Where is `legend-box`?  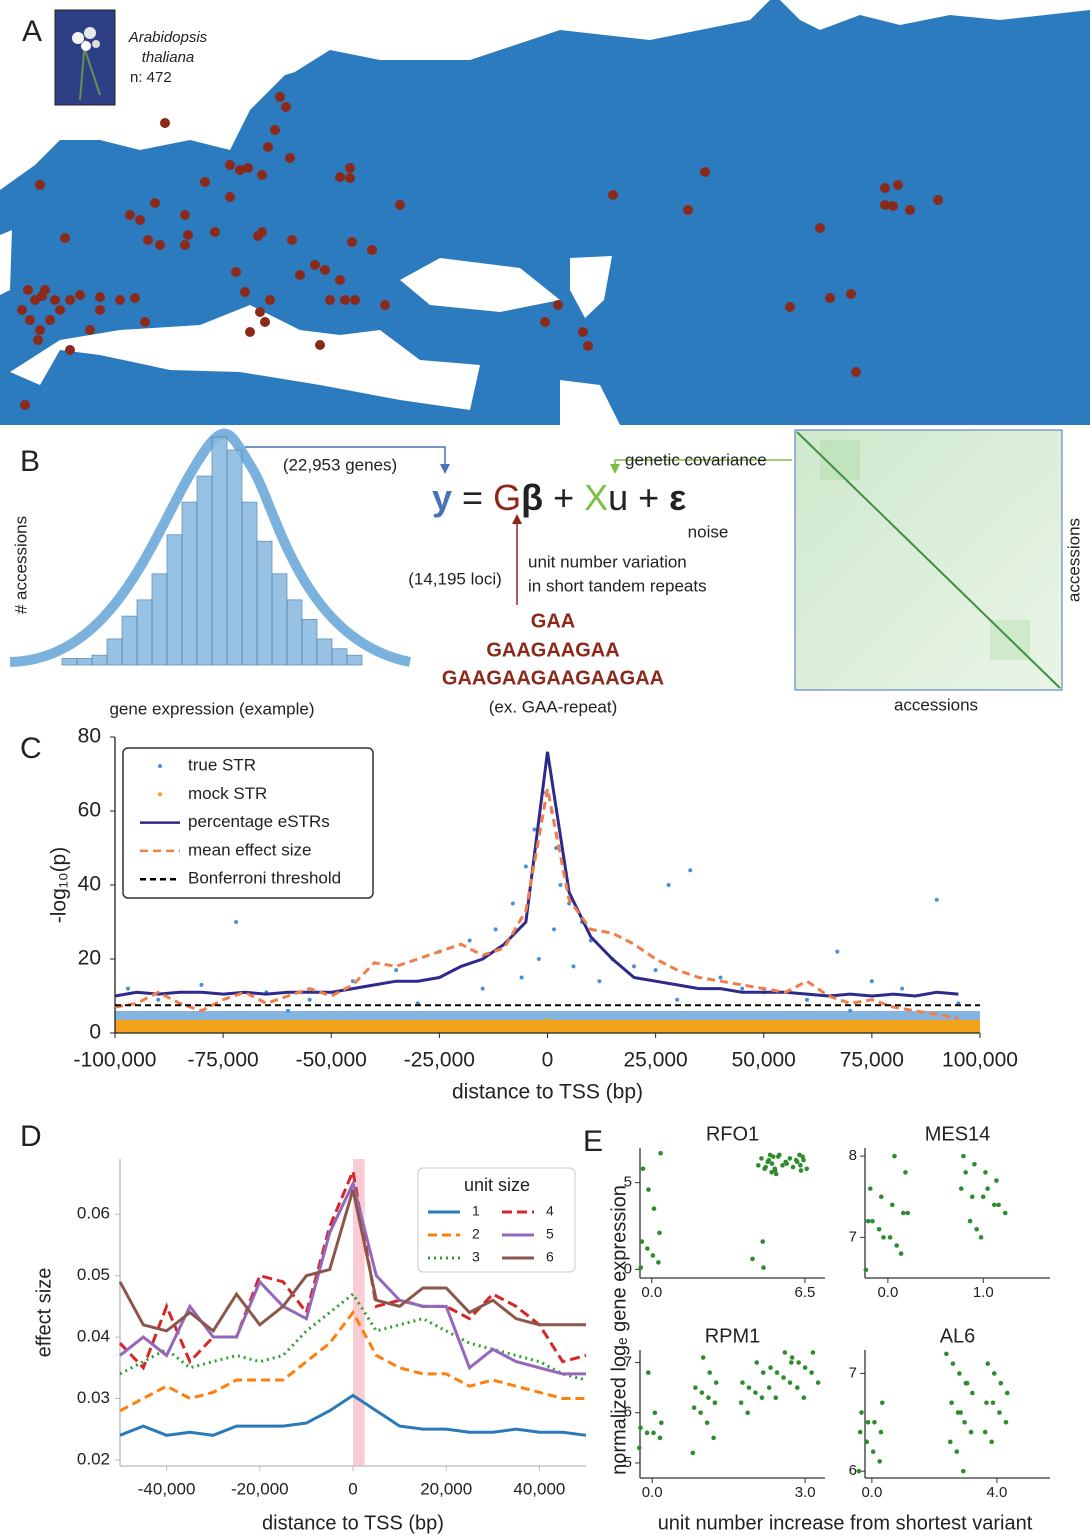
legend-box is located at coordinates (248, 823).